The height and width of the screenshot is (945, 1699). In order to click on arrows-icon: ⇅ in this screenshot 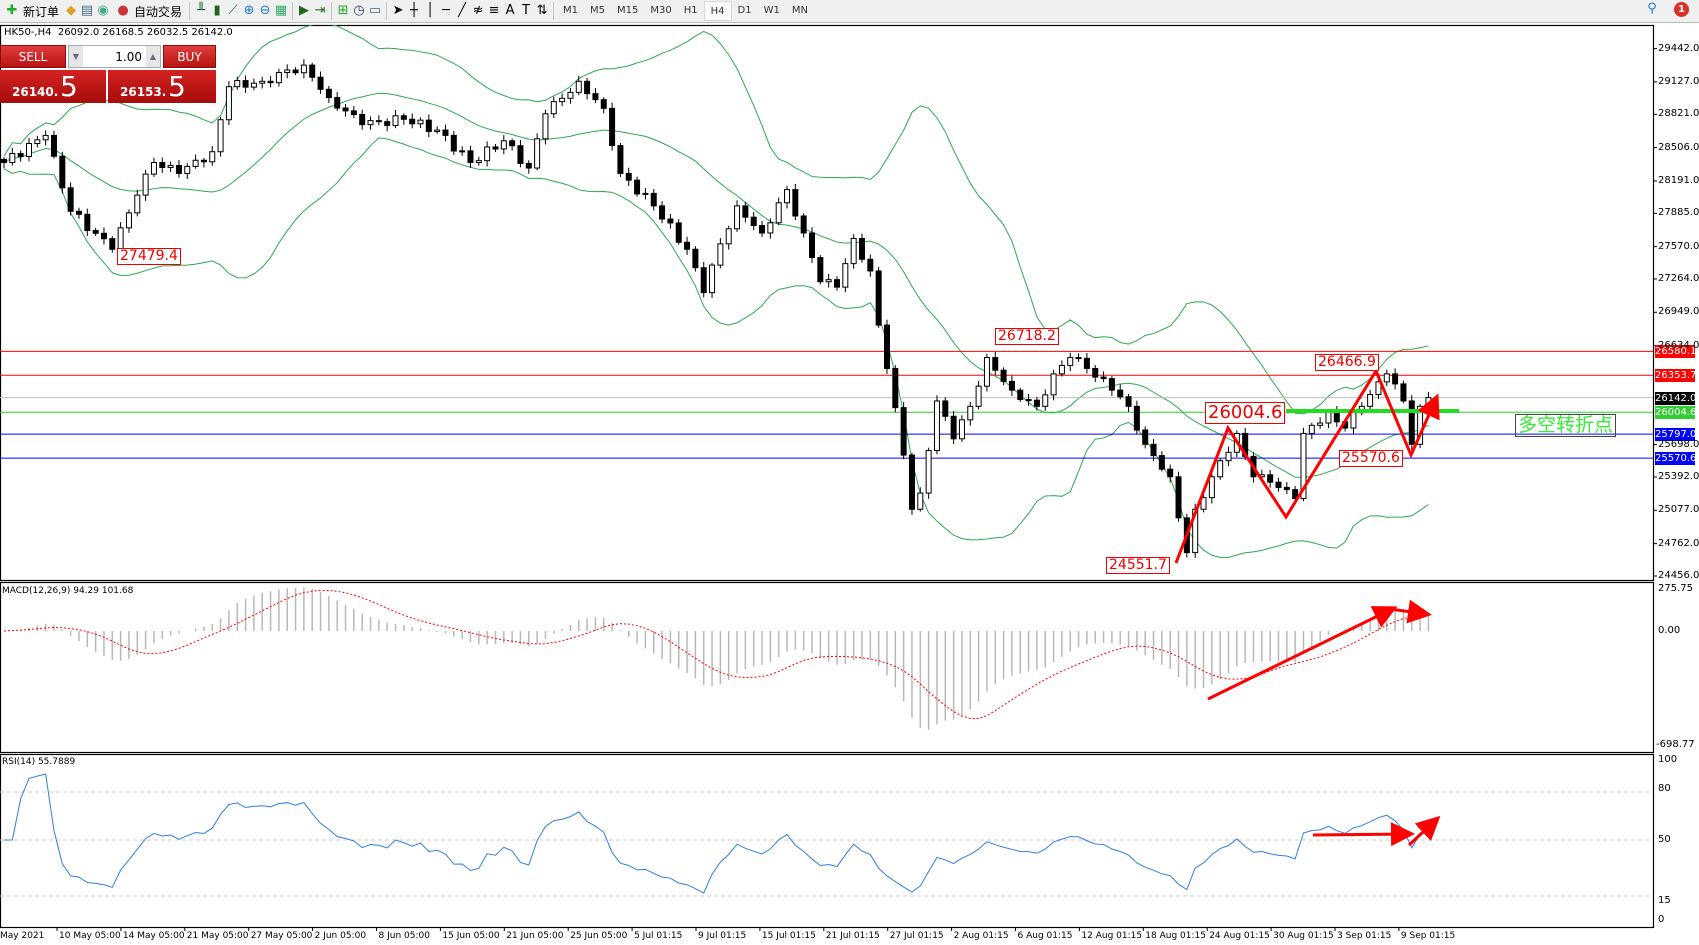, I will do `click(542, 10)`.